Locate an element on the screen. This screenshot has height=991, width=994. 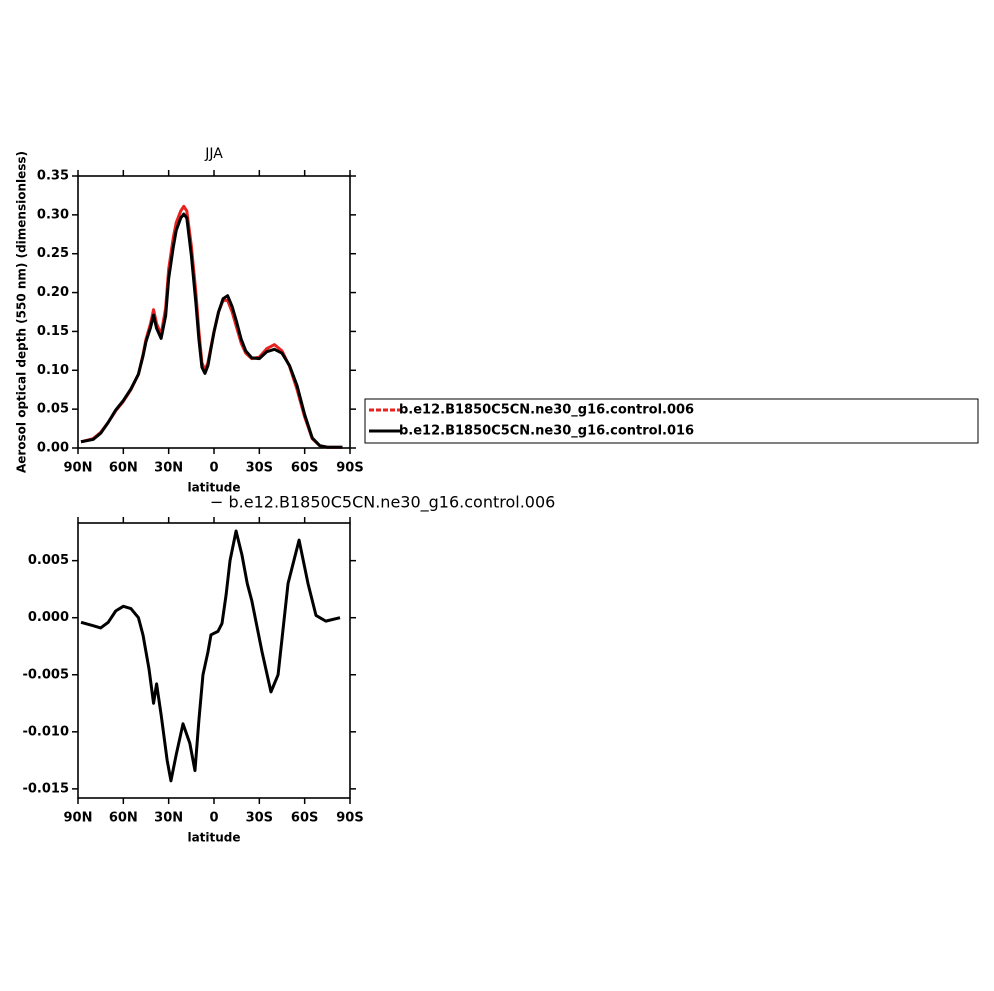
y-tick-label: 0.35 is located at coordinates (53, 176).